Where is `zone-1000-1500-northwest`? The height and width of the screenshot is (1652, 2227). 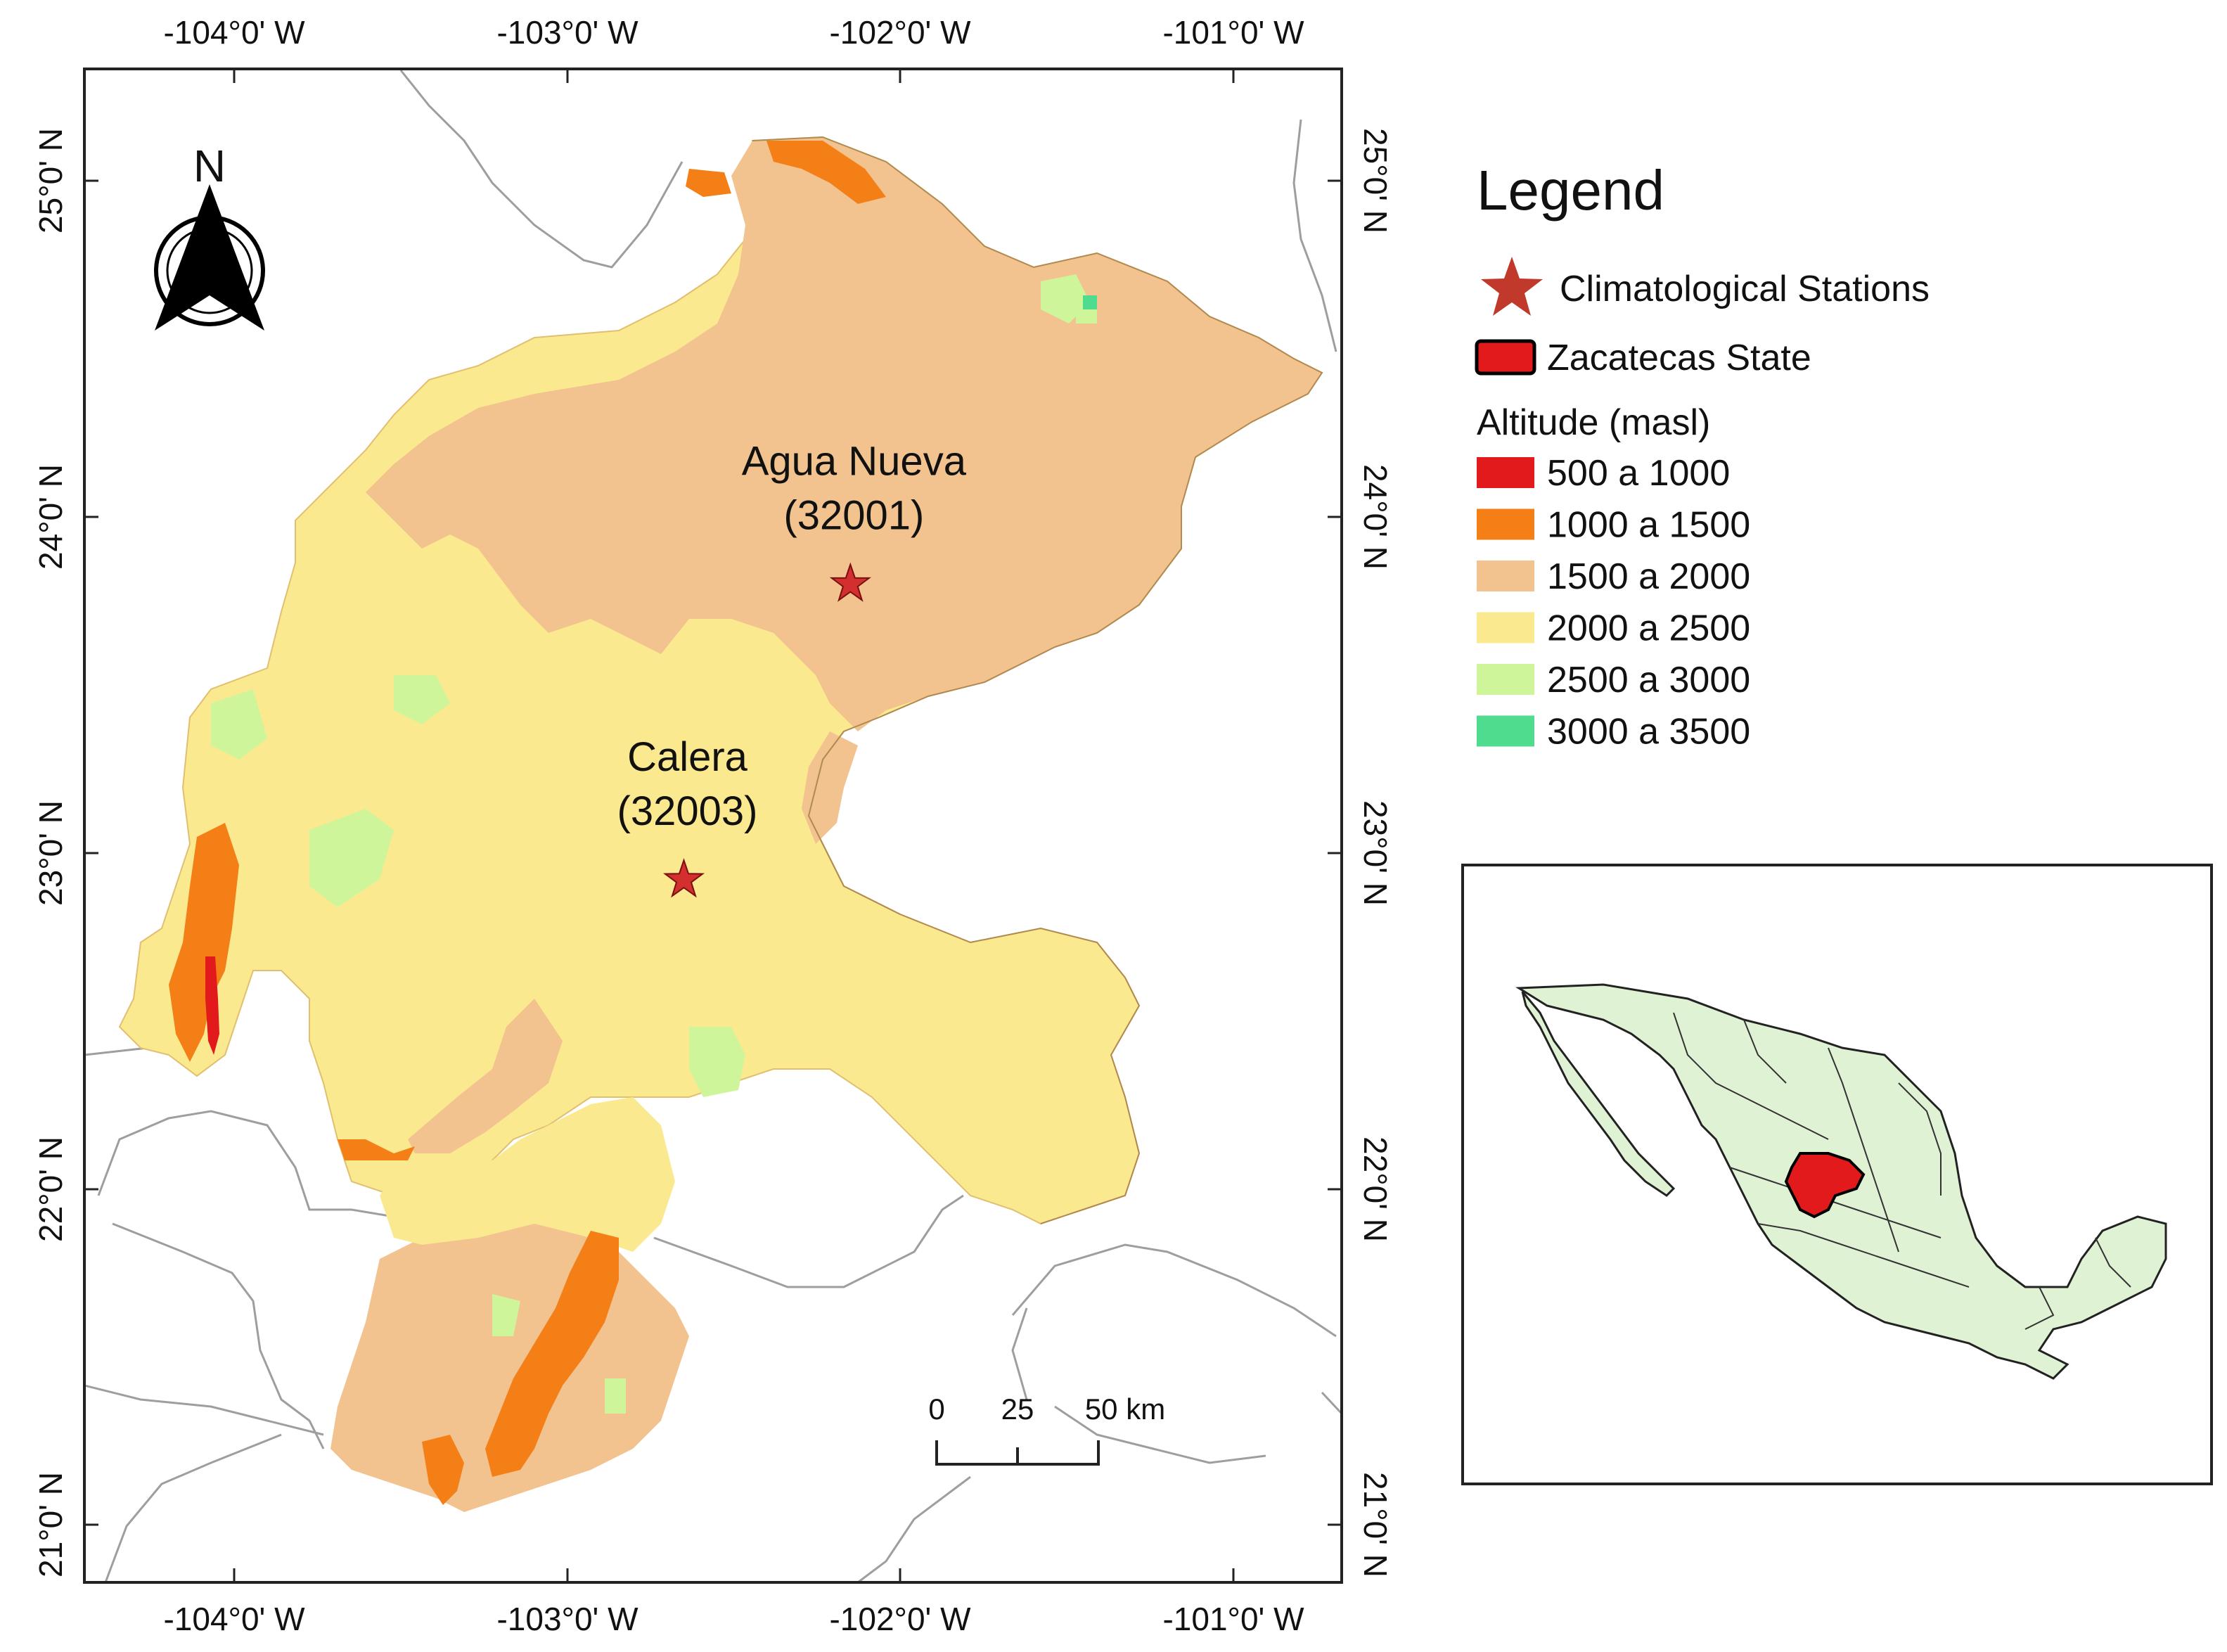 zone-1000-1500-northwest is located at coordinates (708, 183).